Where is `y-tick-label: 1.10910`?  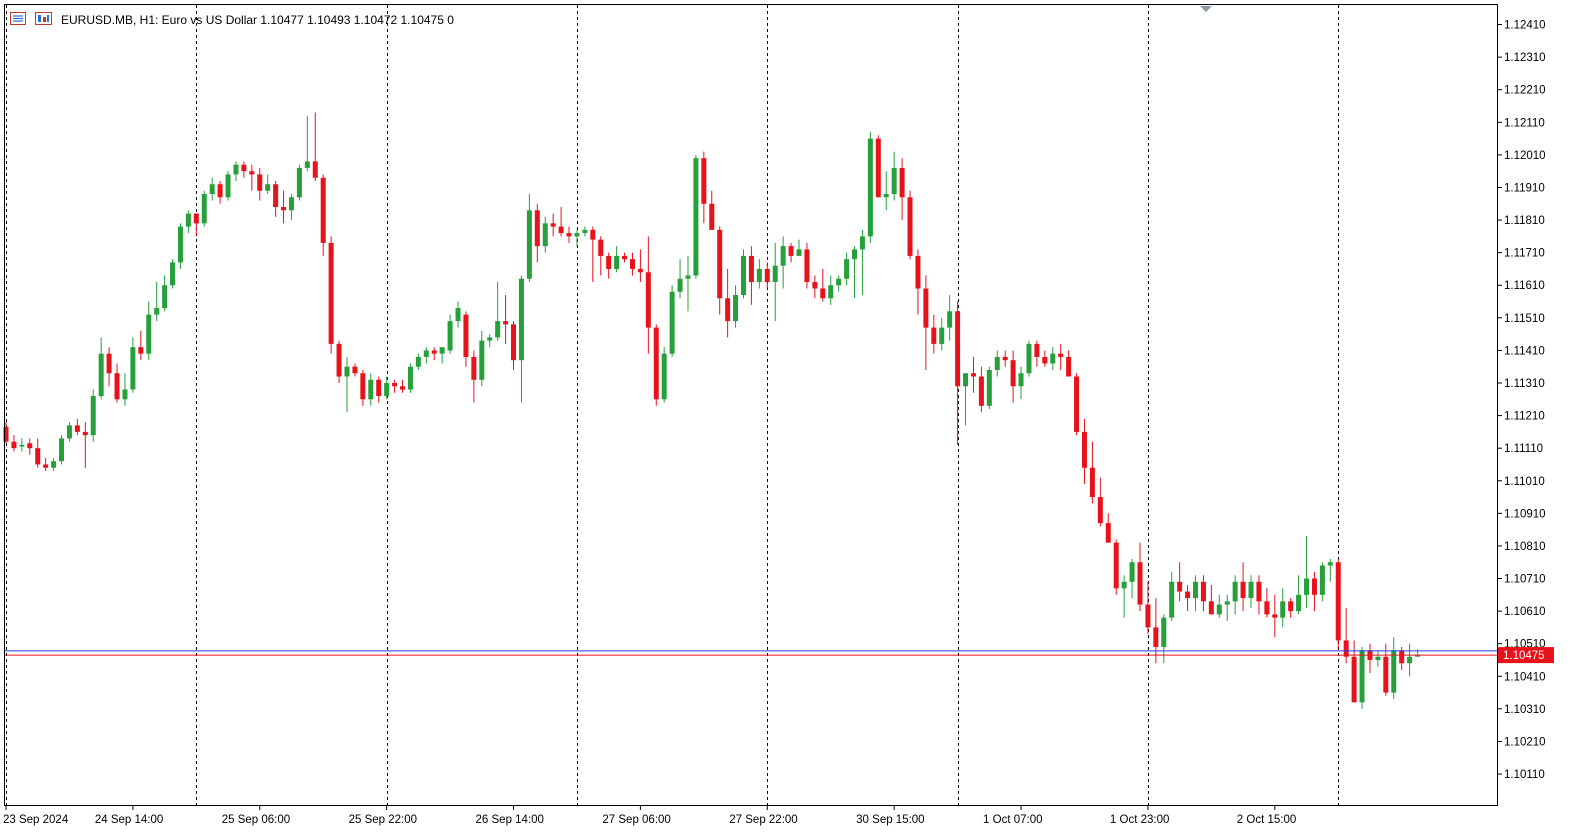 y-tick-label: 1.10910 is located at coordinates (1525, 514).